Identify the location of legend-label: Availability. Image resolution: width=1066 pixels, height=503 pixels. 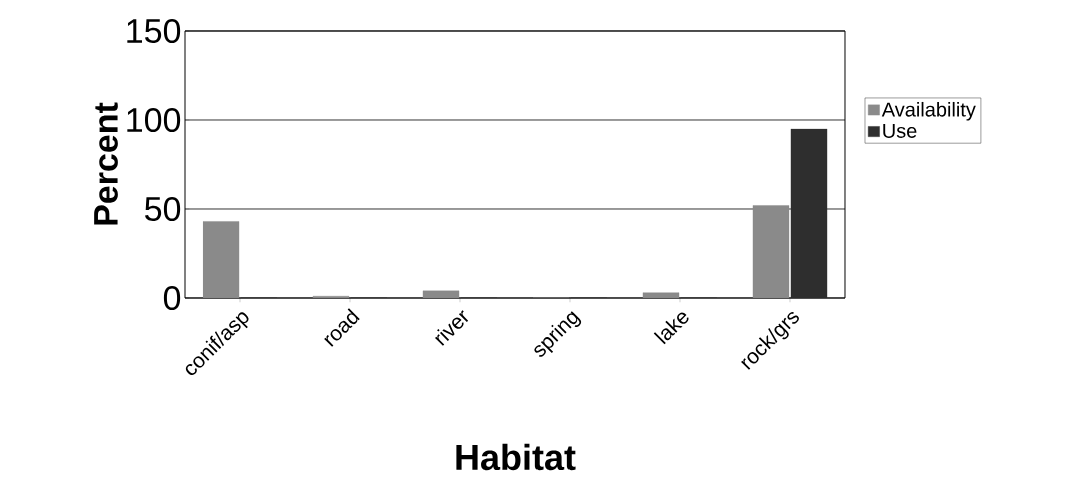
(928, 111).